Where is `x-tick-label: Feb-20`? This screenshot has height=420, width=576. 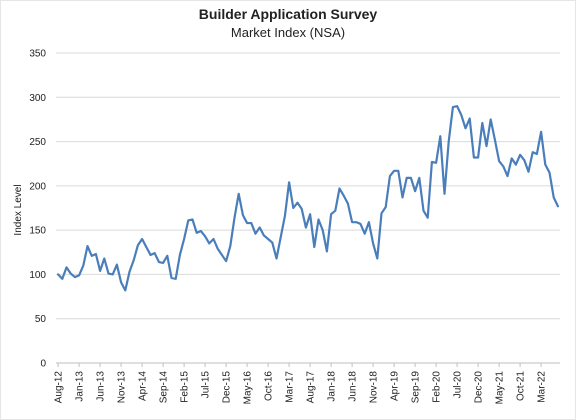 x-tick-label: Feb-20 is located at coordinates (437, 387).